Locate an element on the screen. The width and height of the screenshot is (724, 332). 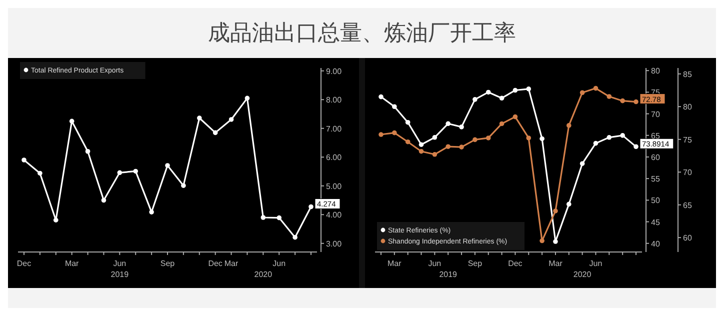
y-tick-label: 4.00 is located at coordinates (334, 215).